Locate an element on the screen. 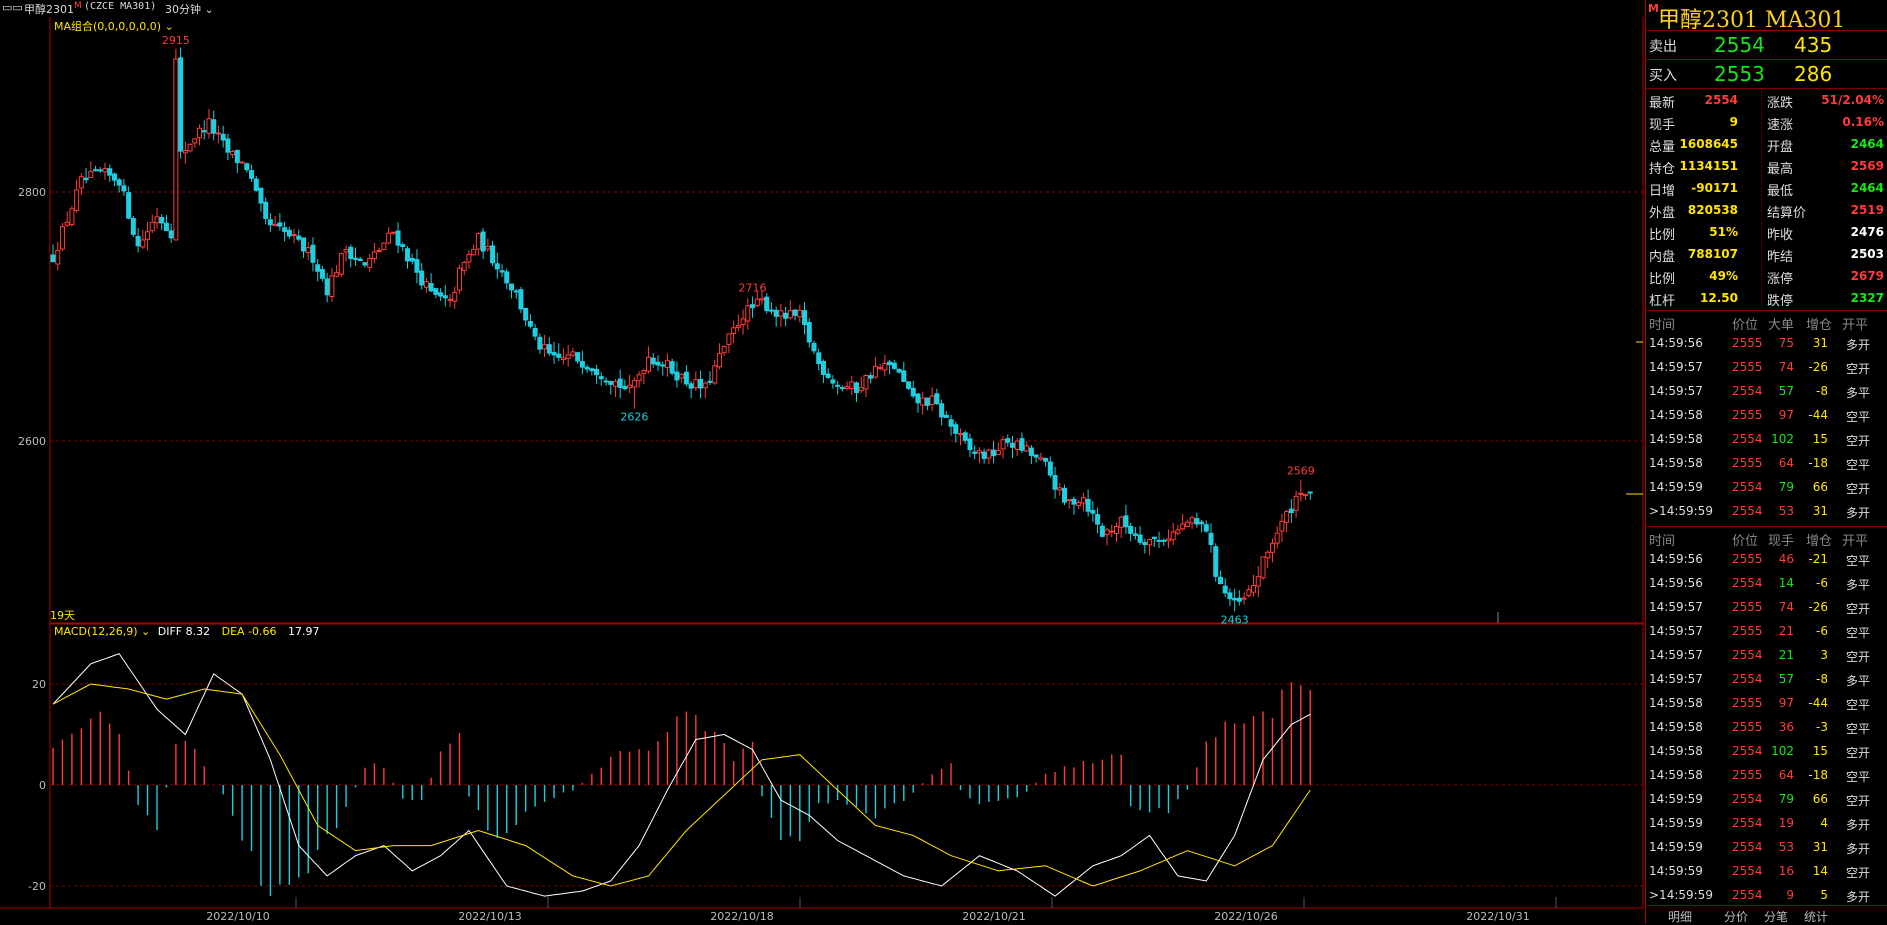  tick-row: 14:59:56 2555 75 31 多开 is located at coordinates (1766, 344).